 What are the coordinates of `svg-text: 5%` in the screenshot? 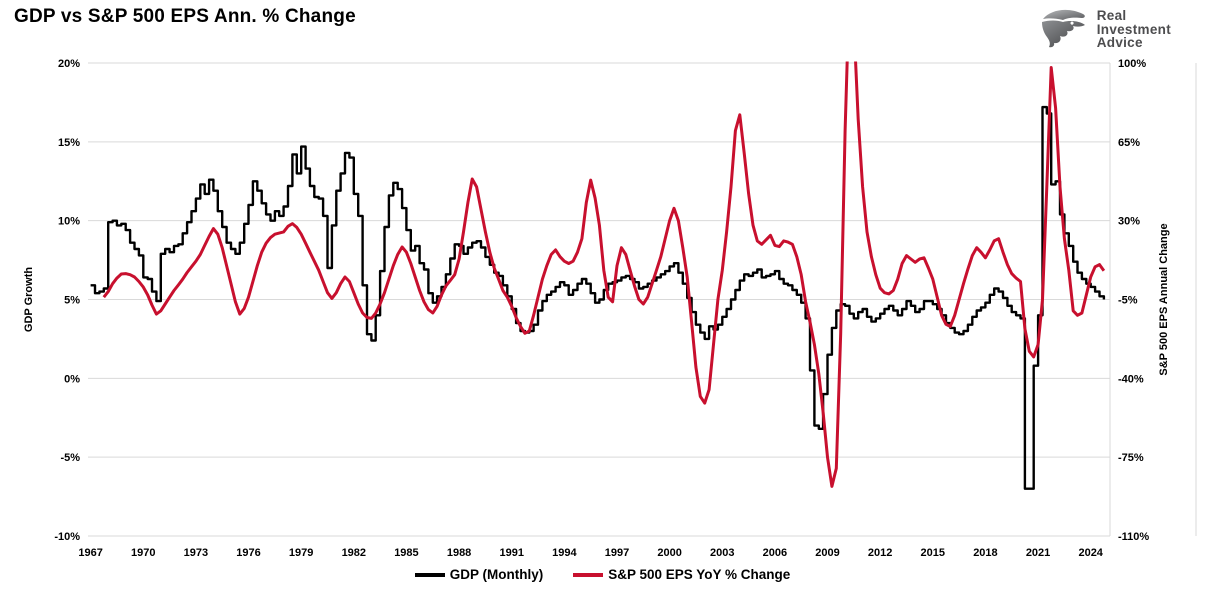 It's located at (72, 301).